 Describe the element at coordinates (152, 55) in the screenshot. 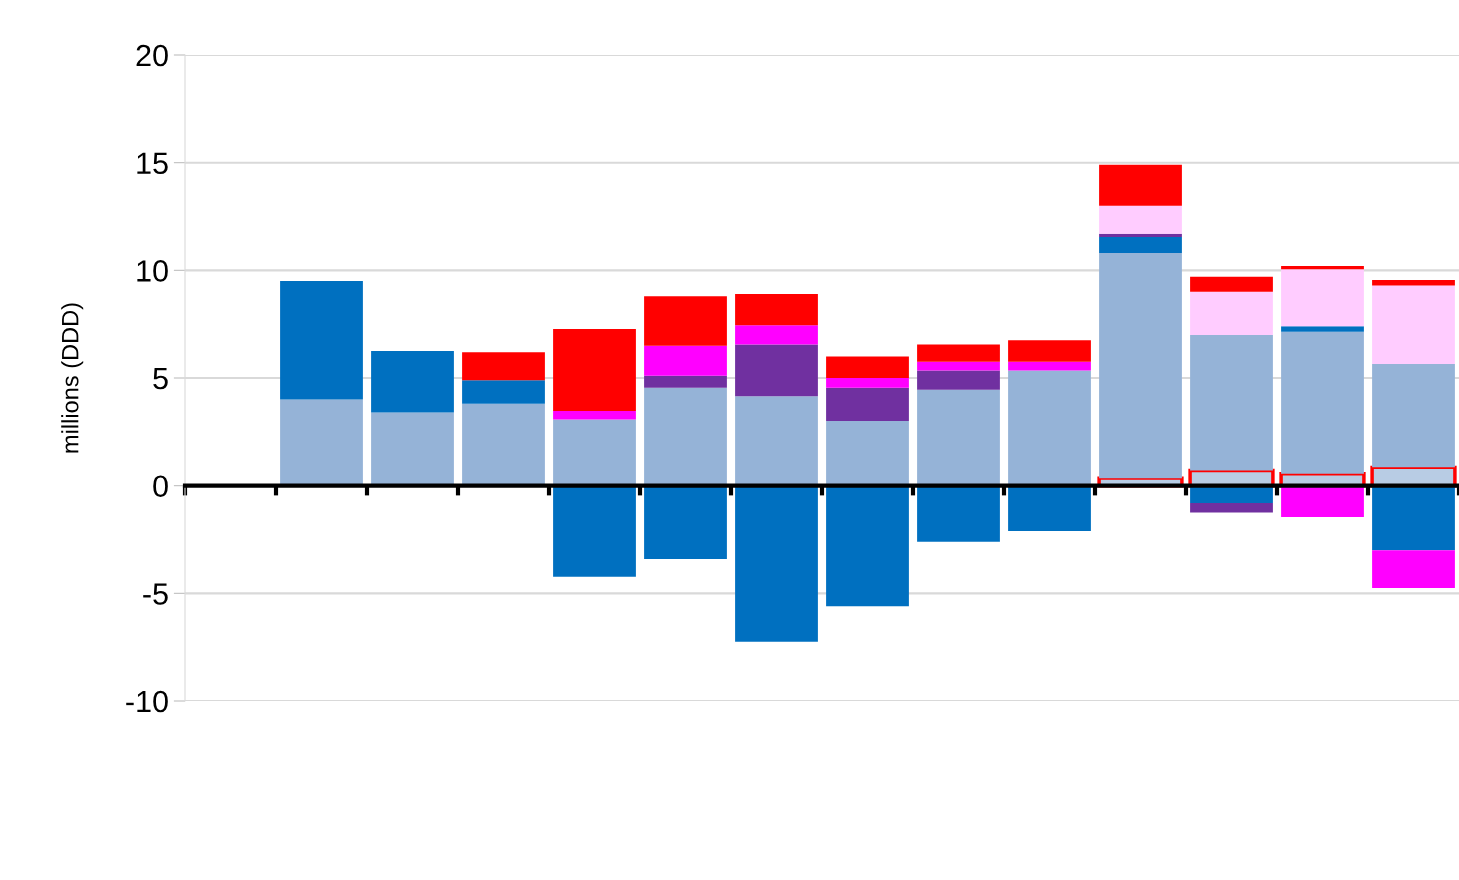

I see `y-tick-label: 20` at that location.